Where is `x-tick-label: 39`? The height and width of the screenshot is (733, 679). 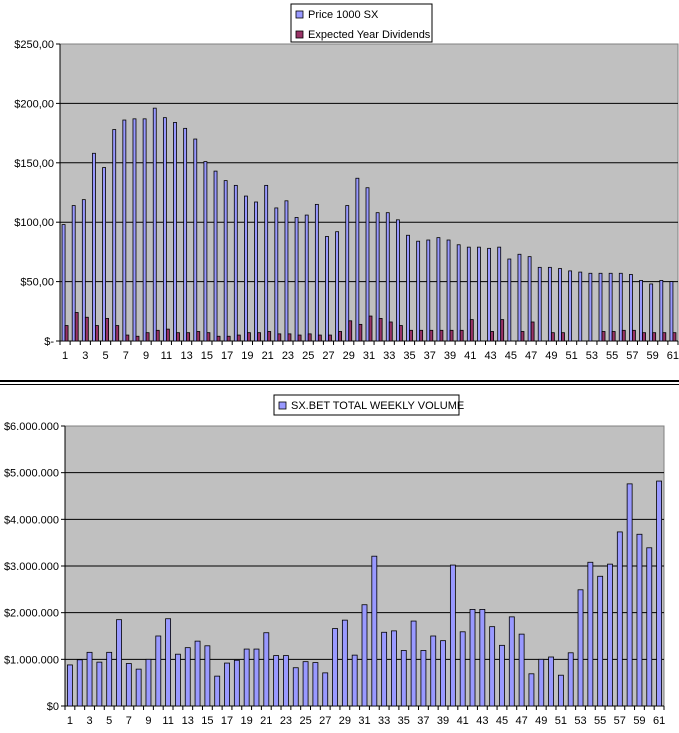
x-tick-label: 39 is located at coordinates (450, 356).